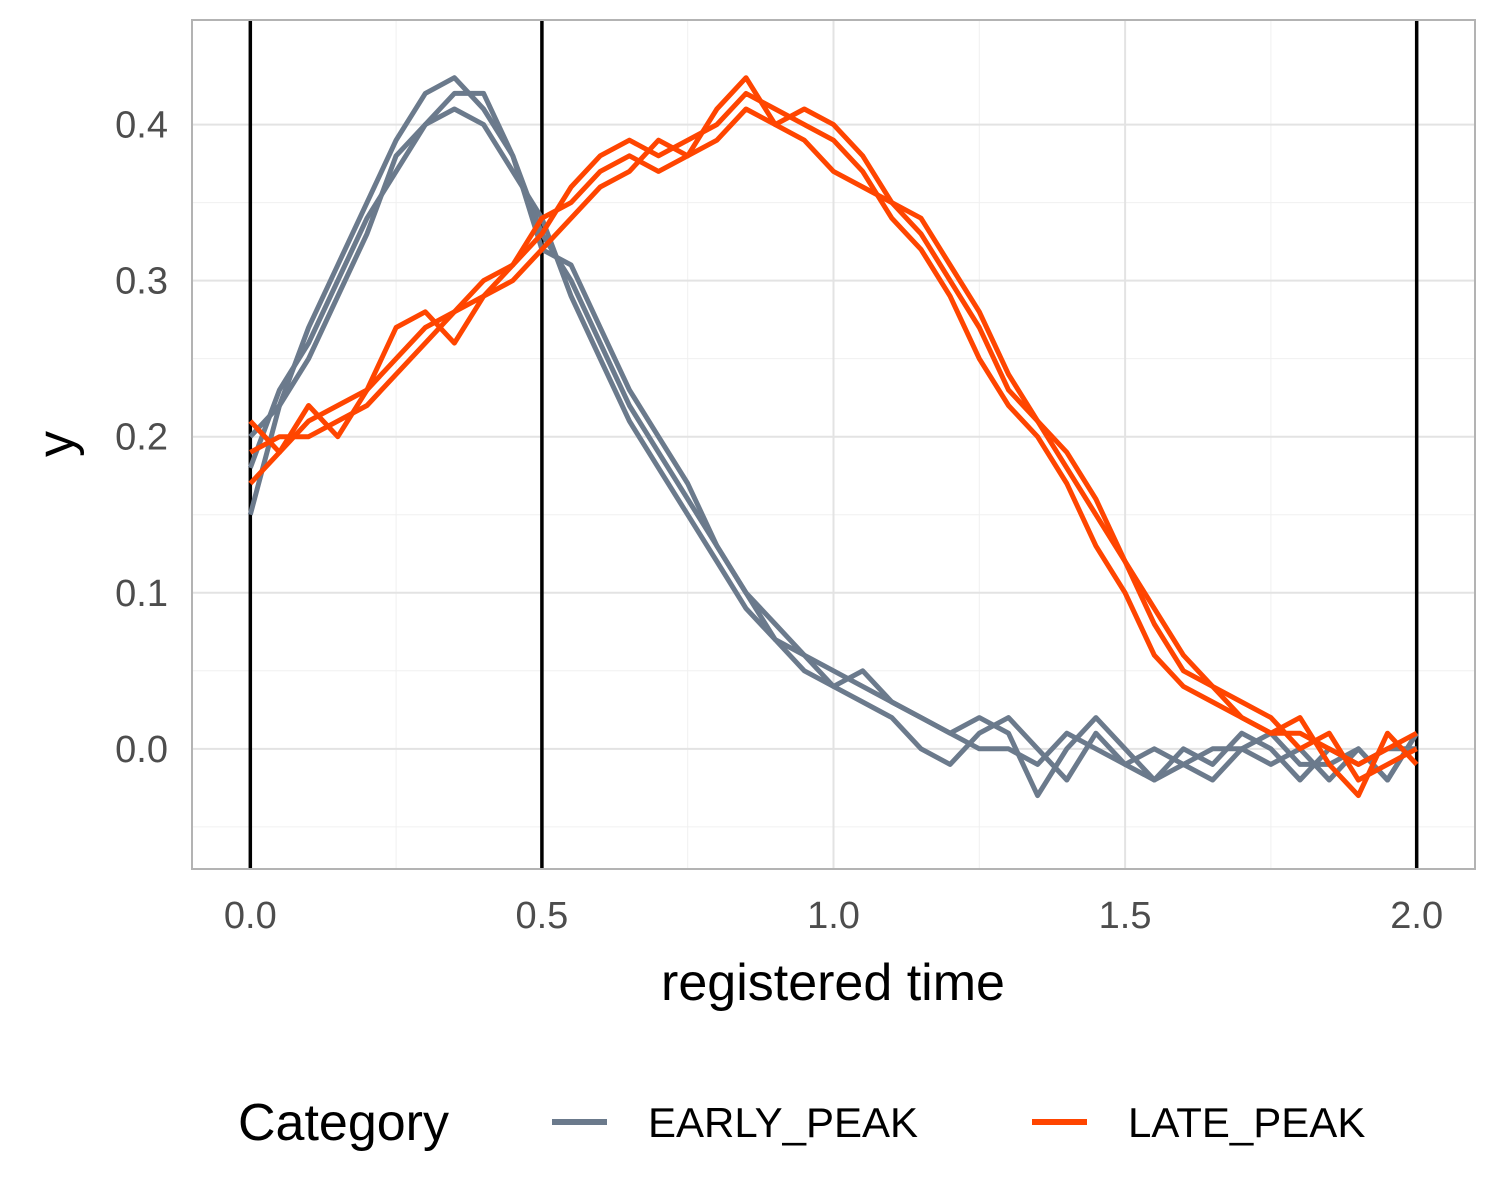  I want to click on y-axis-title: y, so click(56, 444).